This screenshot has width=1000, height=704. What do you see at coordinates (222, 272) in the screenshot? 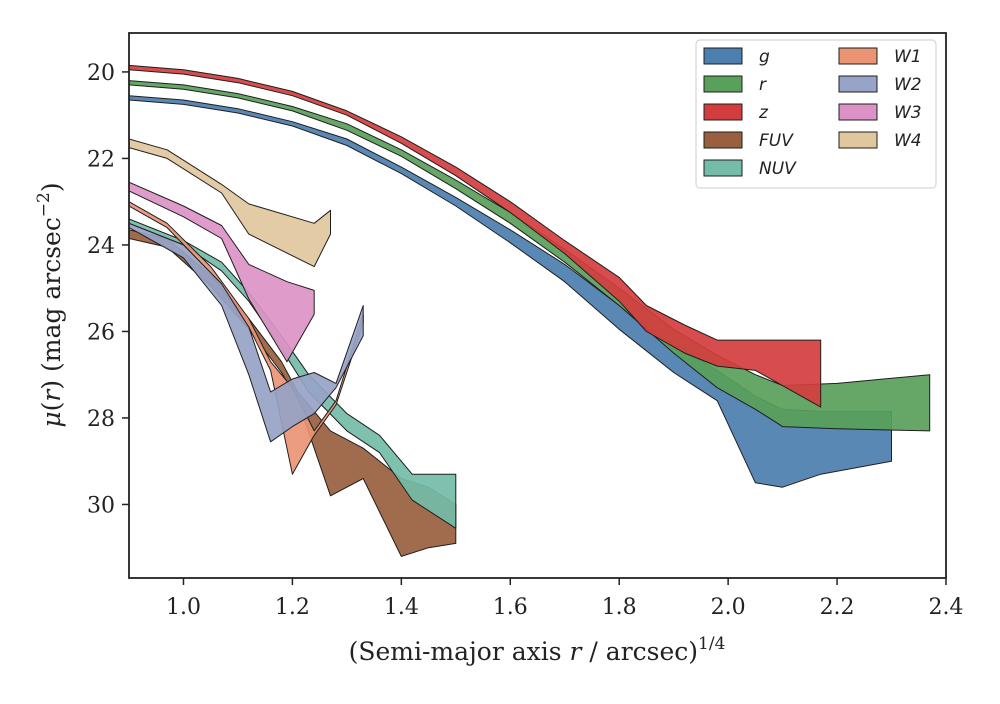
I see `band-W3` at bounding box center [222, 272].